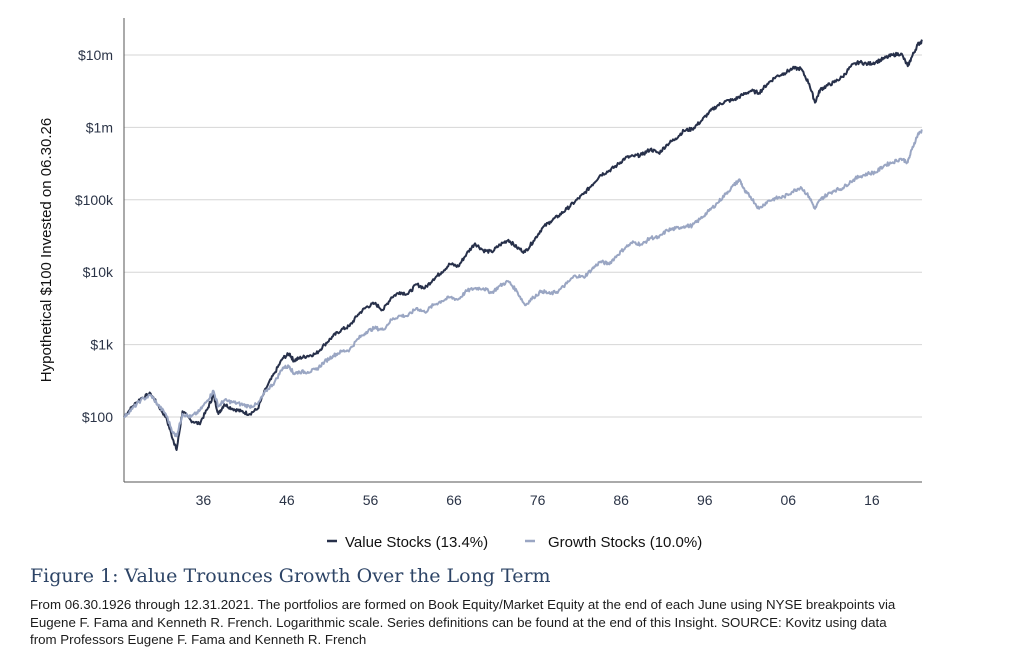 The height and width of the screenshot is (658, 1024). What do you see at coordinates (98, 272) in the screenshot?
I see `y-tick-label: $10k` at bounding box center [98, 272].